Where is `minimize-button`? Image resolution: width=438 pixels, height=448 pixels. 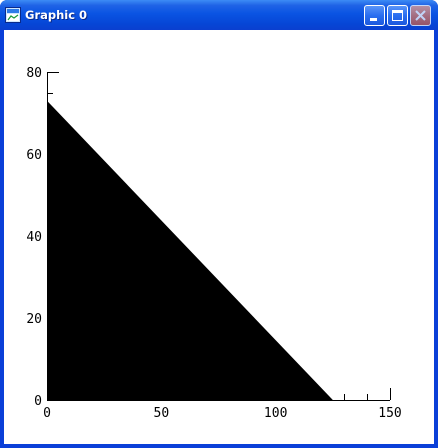 minimize-button is located at coordinates (374, 15).